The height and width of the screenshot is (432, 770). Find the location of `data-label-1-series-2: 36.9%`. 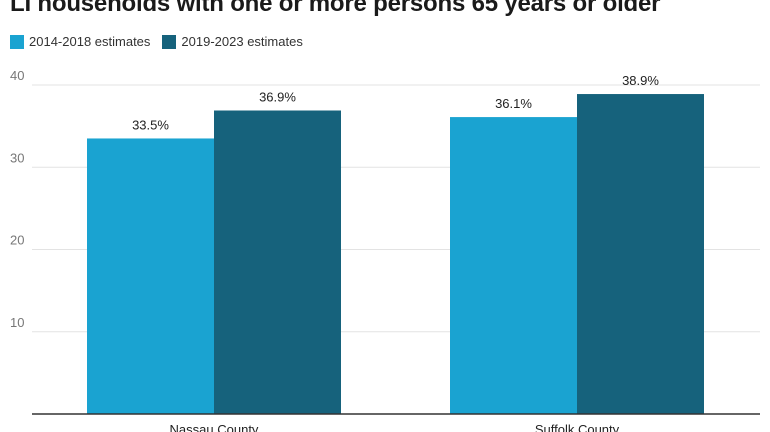

data-label-1-series-2: 36.9% is located at coordinates (277, 96).